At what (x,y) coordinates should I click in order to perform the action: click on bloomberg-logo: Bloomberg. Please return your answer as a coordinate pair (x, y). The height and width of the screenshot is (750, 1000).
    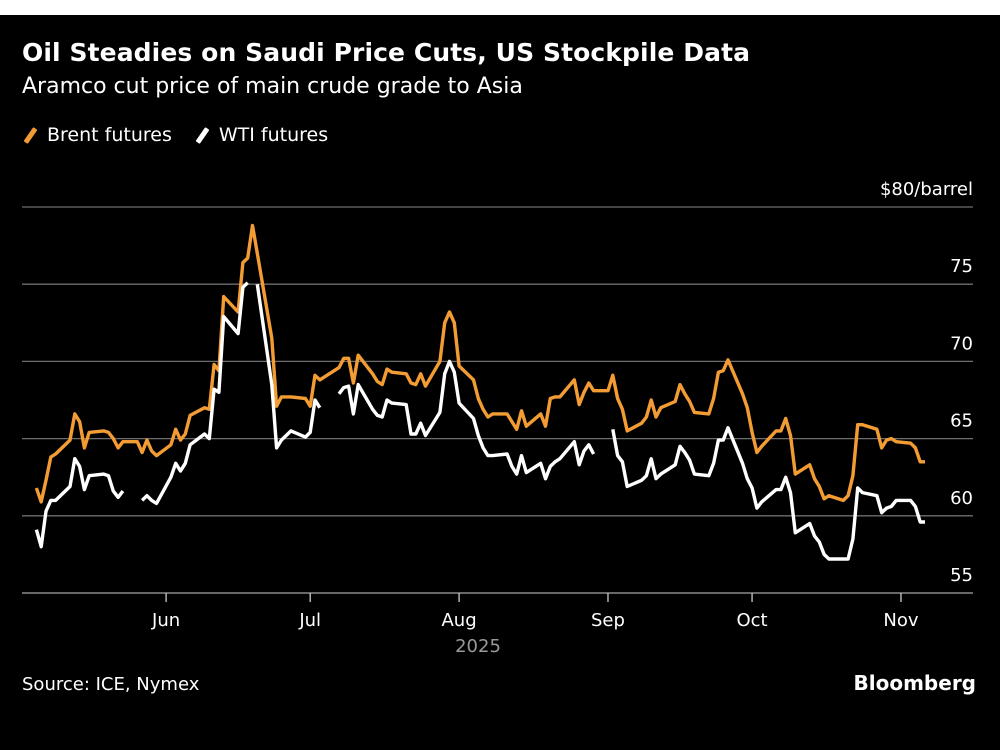
    Looking at the image, I should click on (914, 683).